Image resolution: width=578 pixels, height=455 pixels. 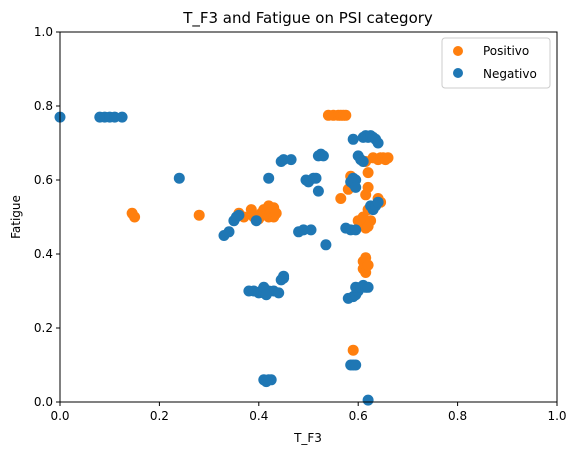 I want to click on x-tick-label: 0.8, so click(x=457, y=416).